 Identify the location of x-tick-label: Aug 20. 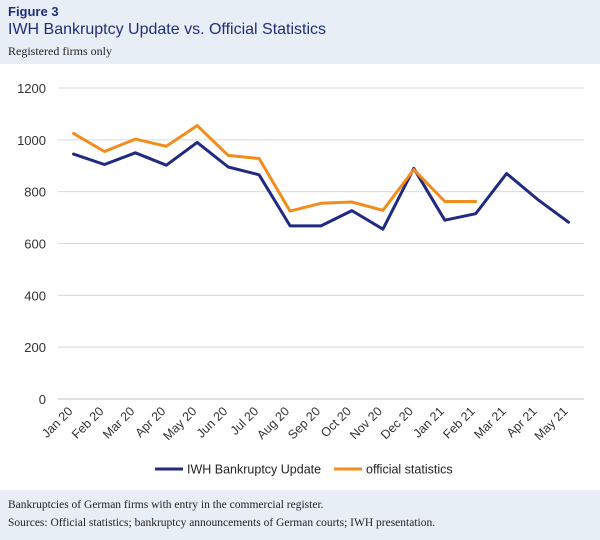
(273, 423).